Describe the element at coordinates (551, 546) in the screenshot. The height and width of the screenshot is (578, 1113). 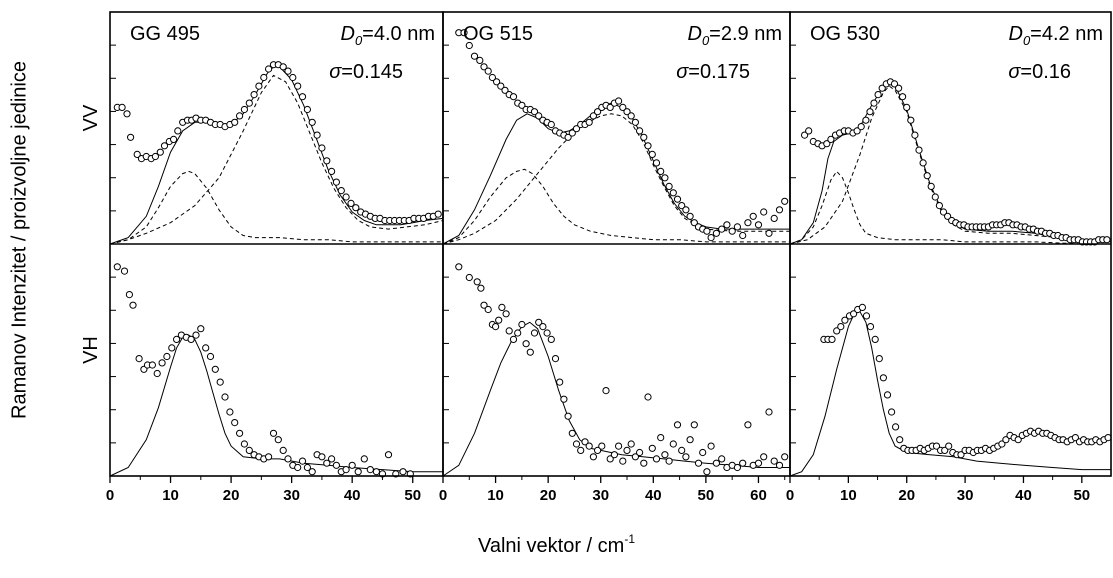
I see `x-axis-label-text: Valni vektor / cm` at that location.